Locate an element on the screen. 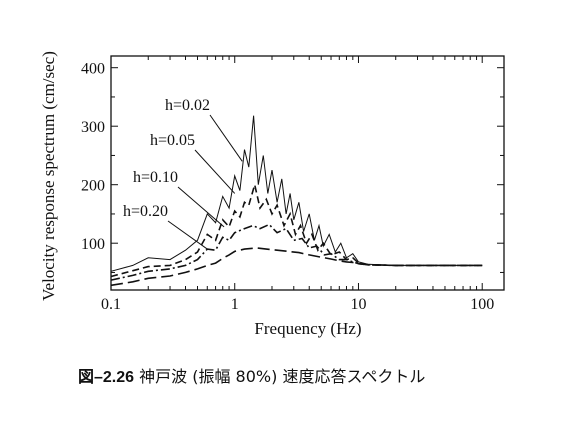 The image size is (564, 423). annotation-label-1: h=0.02 is located at coordinates (187, 105).